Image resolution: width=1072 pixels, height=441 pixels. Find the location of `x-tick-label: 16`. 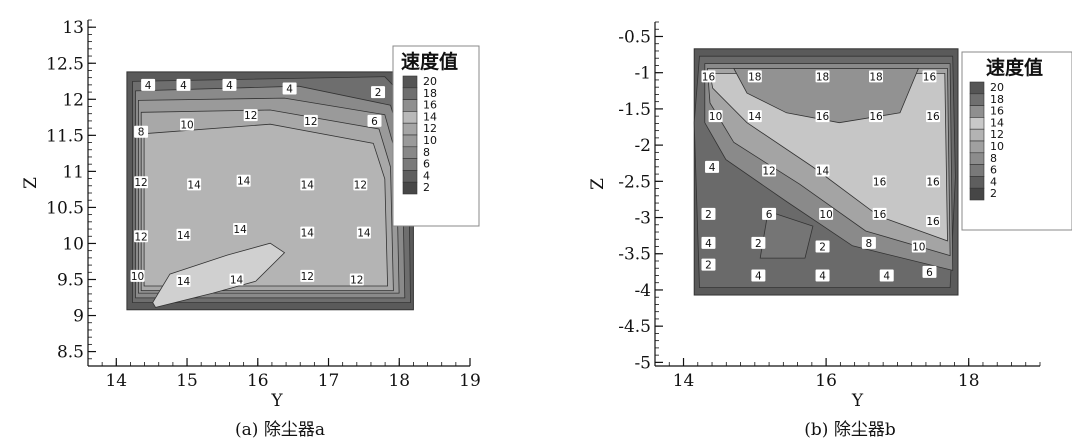

x-tick-label: 16 is located at coordinates (258, 381).